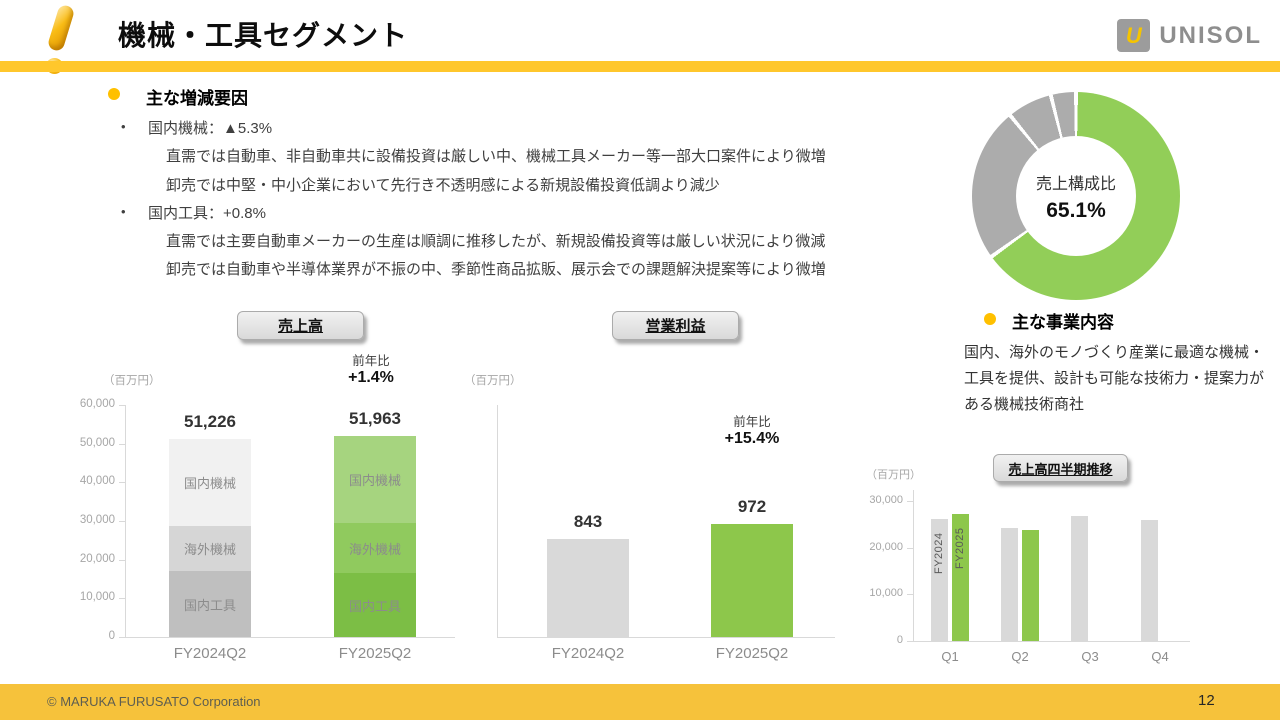 This screenshot has width=1280, height=720. I want to click on bar-segment-label: 国内機械, so click(374, 480).